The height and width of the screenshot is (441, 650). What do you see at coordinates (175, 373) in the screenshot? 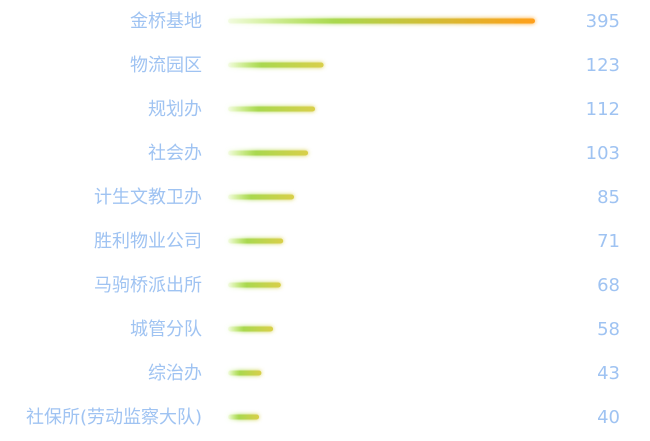
I see `category-label: 综治办` at bounding box center [175, 373].